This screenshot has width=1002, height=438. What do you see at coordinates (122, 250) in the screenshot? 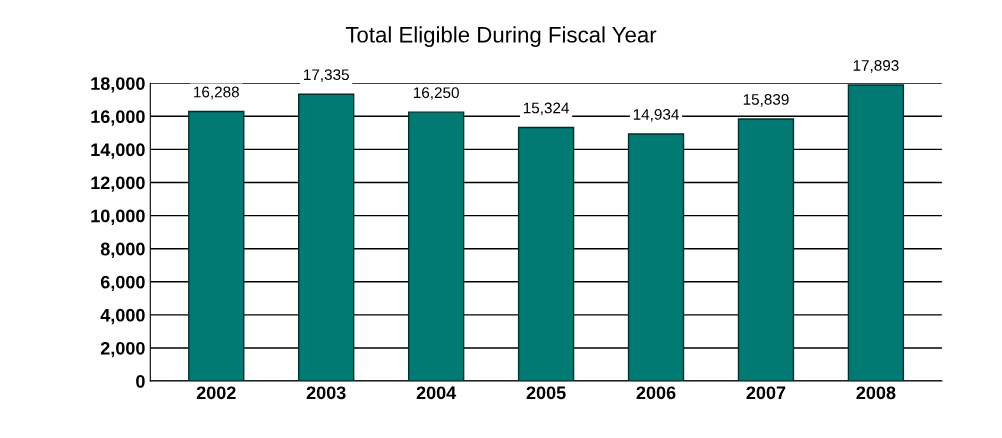
I see `y-tick-label: 8,000` at bounding box center [122, 250].